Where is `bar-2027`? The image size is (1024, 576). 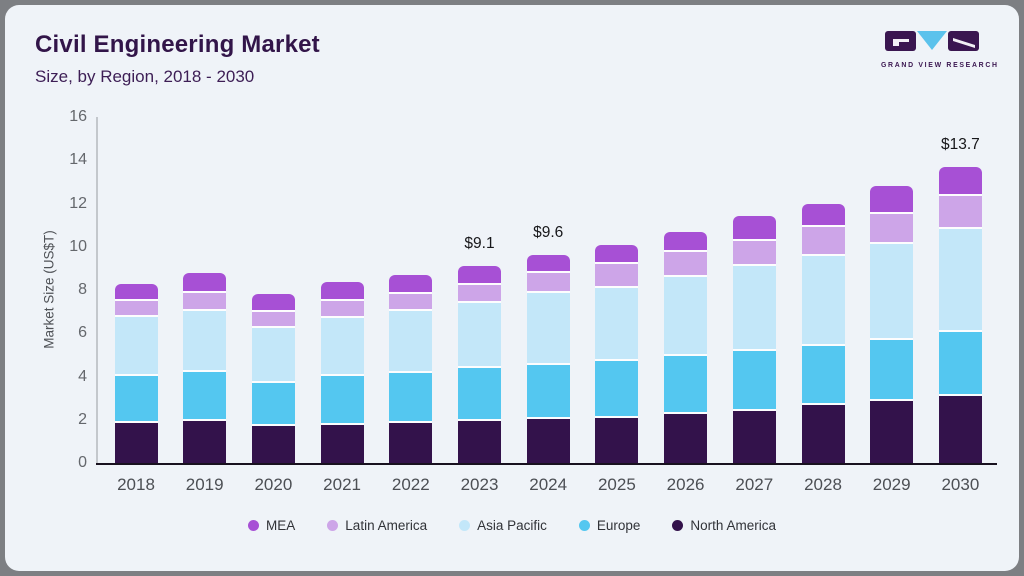
bar-2027 is located at coordinates (754, 339).